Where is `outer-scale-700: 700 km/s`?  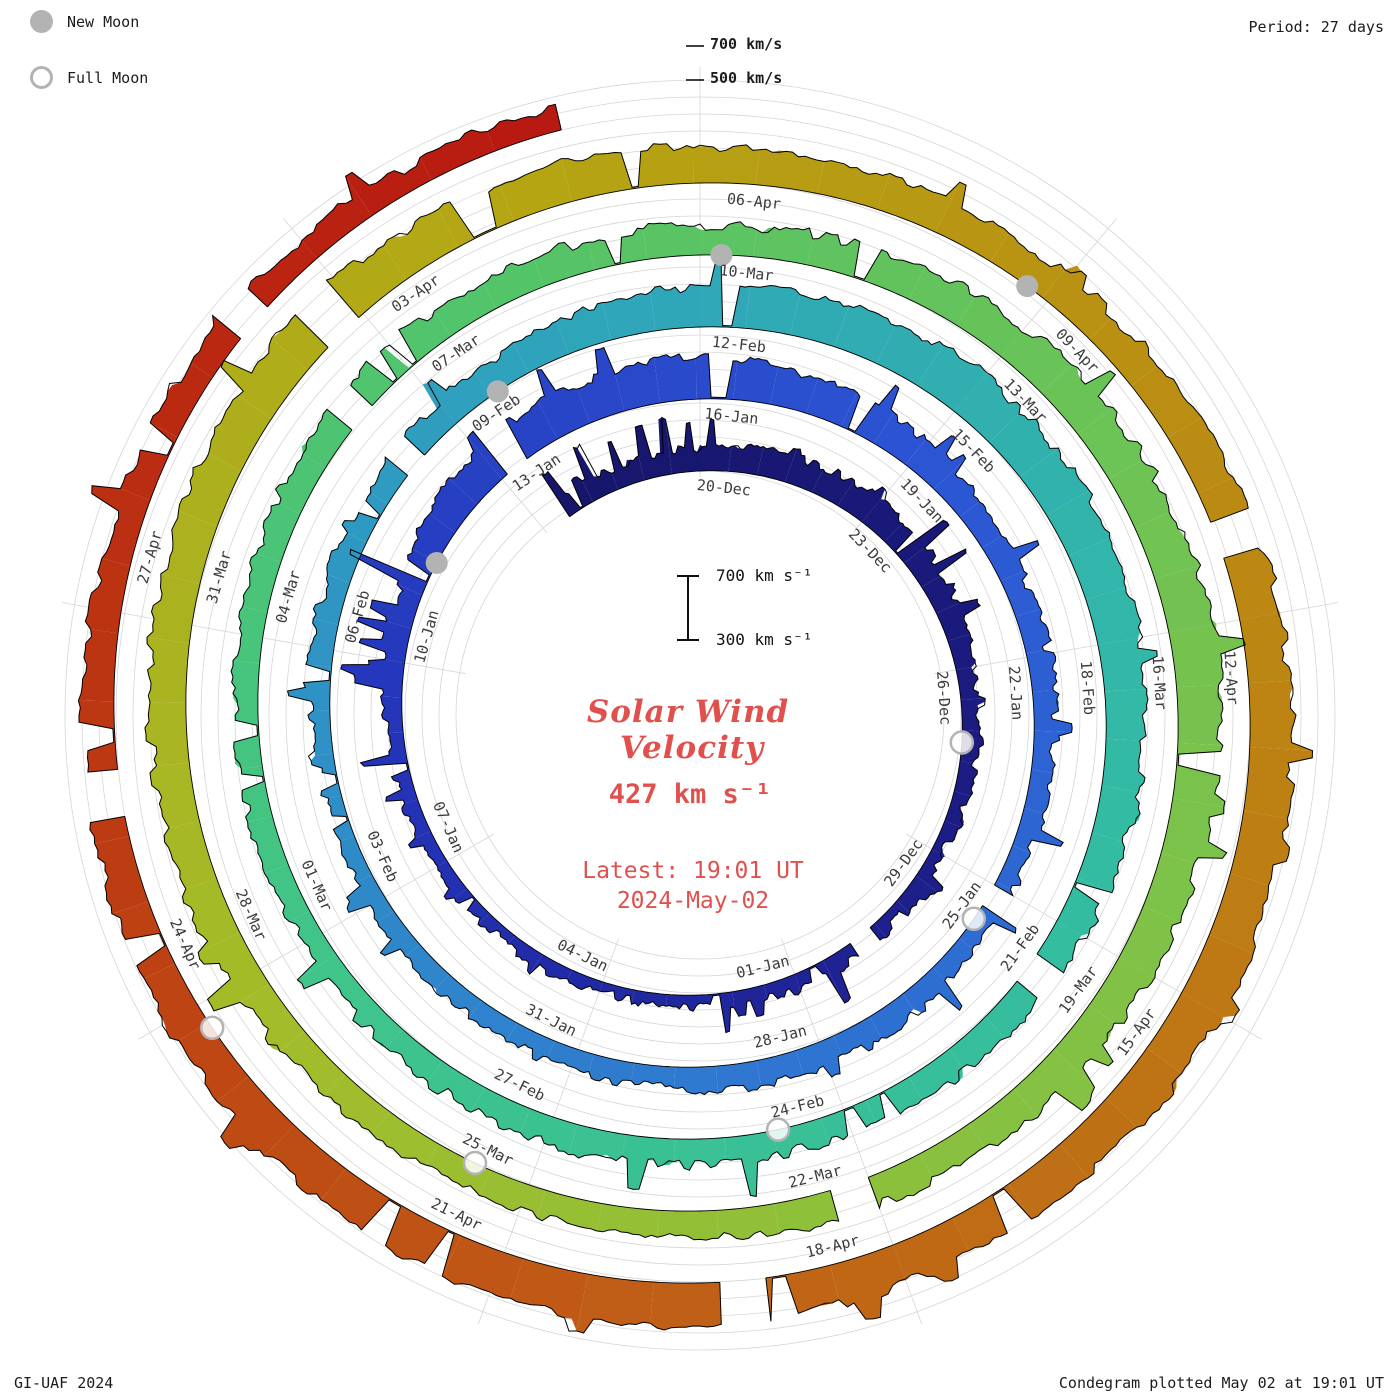 outer-scale-700: 700 km/s is located at coordinates (746, 44).